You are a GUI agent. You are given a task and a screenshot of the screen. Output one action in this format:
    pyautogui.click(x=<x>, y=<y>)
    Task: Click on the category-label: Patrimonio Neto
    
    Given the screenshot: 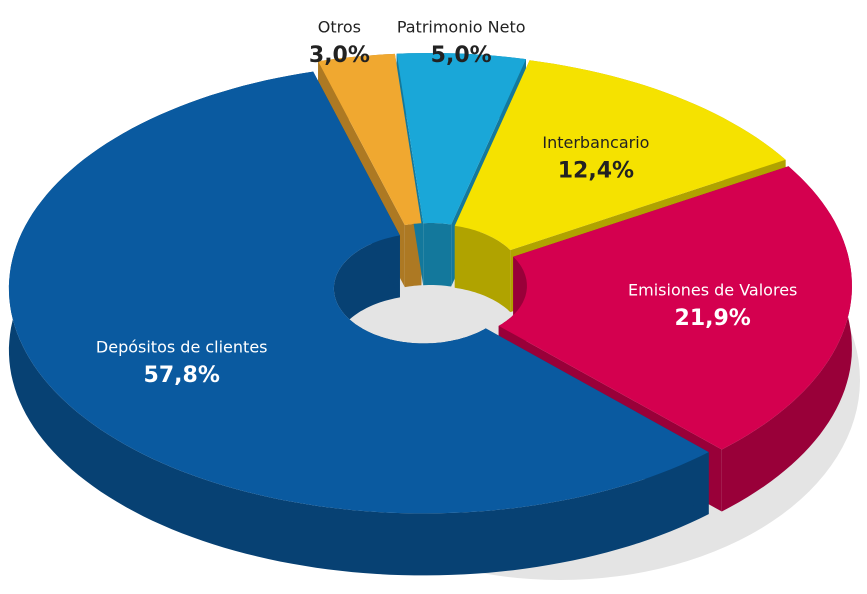 What is the action you would take?
    pyautogui.click(x=461, y=27)
    